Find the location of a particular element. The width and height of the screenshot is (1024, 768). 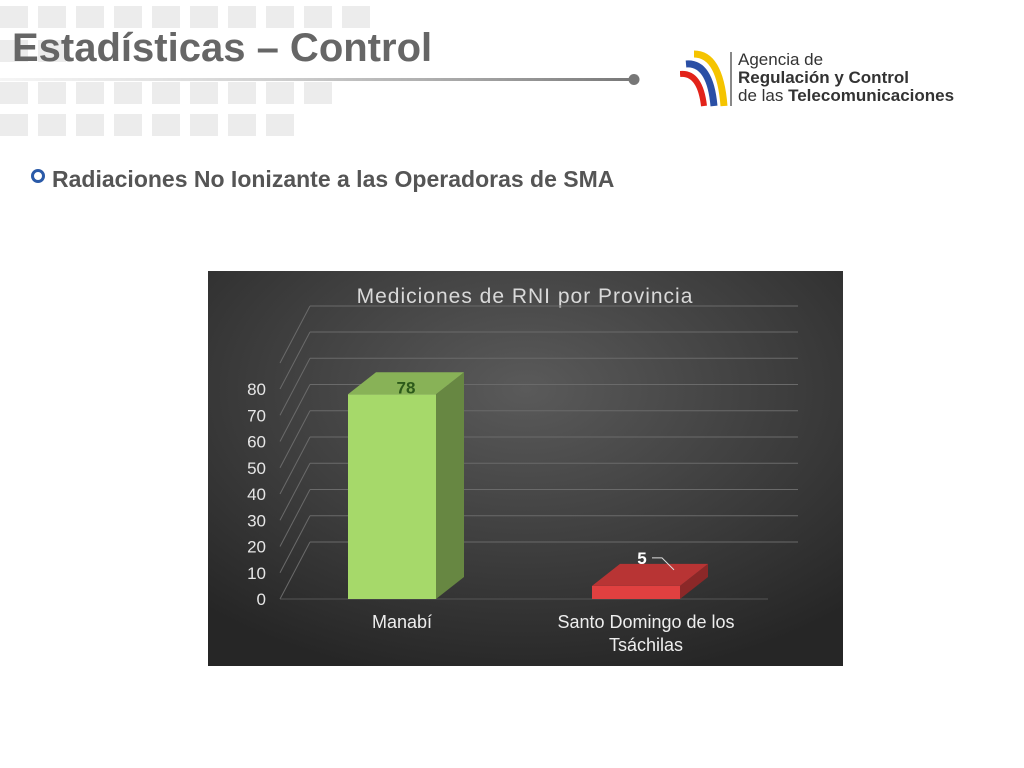

logo-line-3-prefix: de las is located at coordinates (761, 95).